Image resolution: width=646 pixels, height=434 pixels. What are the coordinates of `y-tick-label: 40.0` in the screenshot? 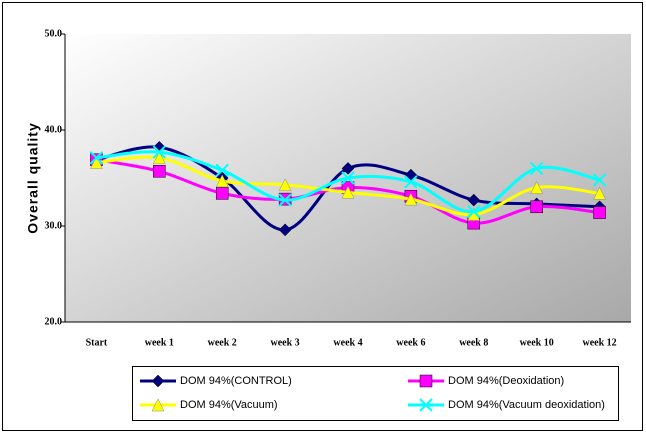 It's located at (54, 129).